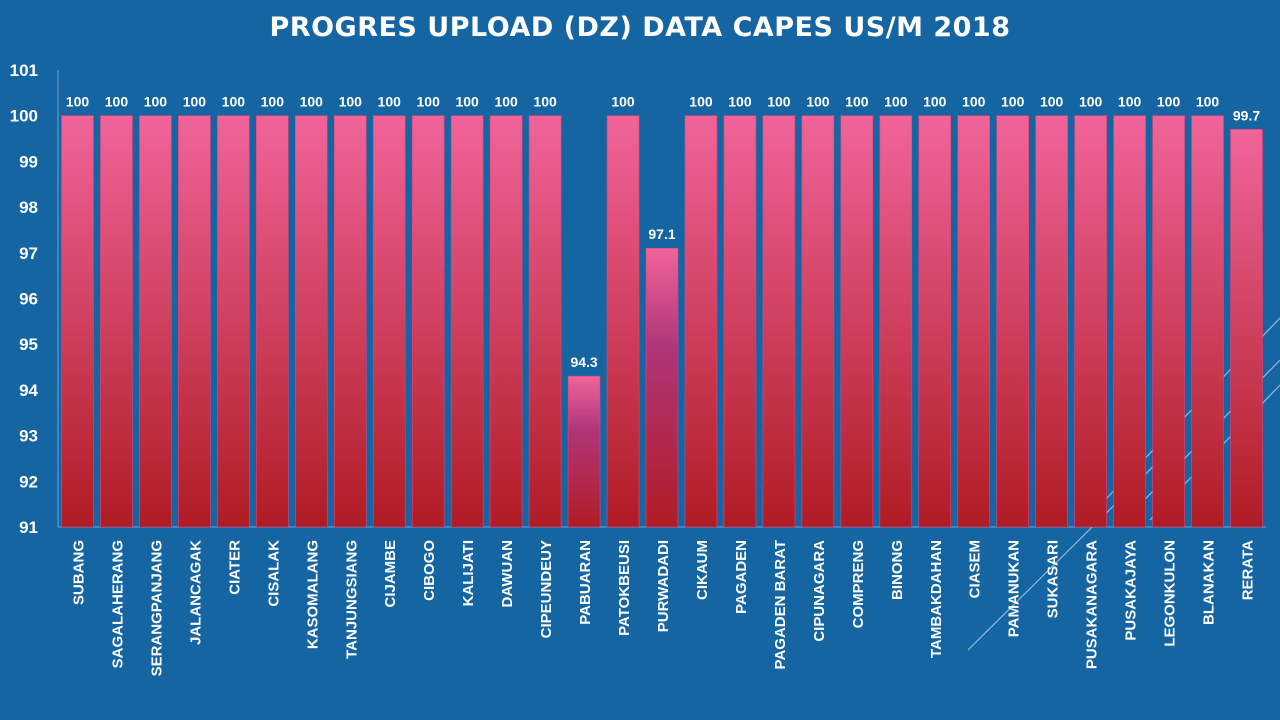 Image resolution: width=1280 pixels, height=720 pixels. What do you see at coordinates (583, 362) in the screenshot?
I see `data-label: 94.3` at bounding box center [583, 362].